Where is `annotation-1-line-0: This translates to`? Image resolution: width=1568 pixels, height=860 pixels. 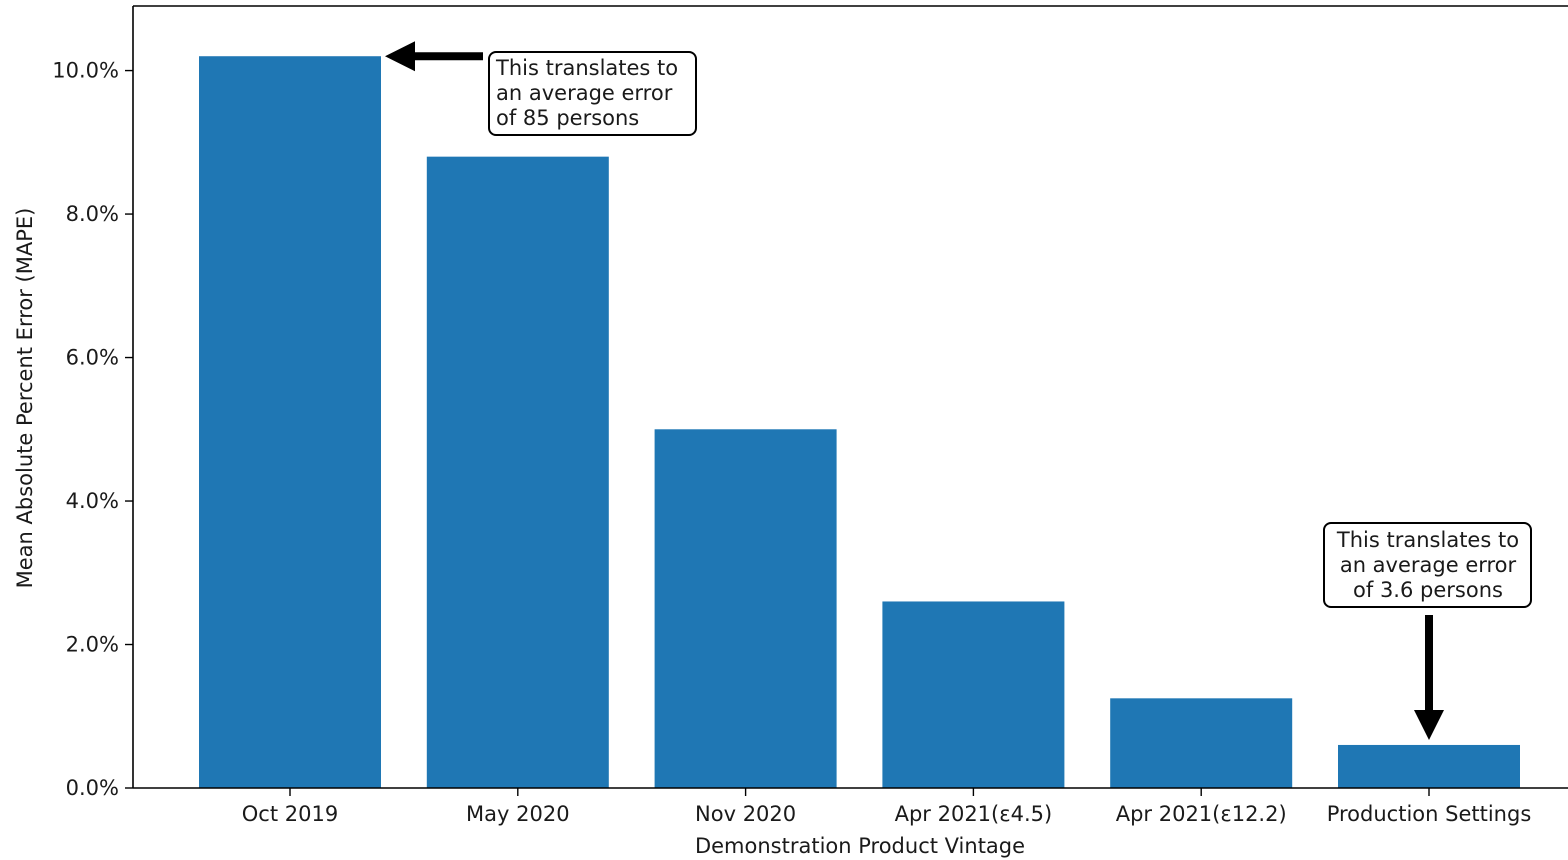
annotation-1-line-0: This translates to is located at coordinates (1427, 540).